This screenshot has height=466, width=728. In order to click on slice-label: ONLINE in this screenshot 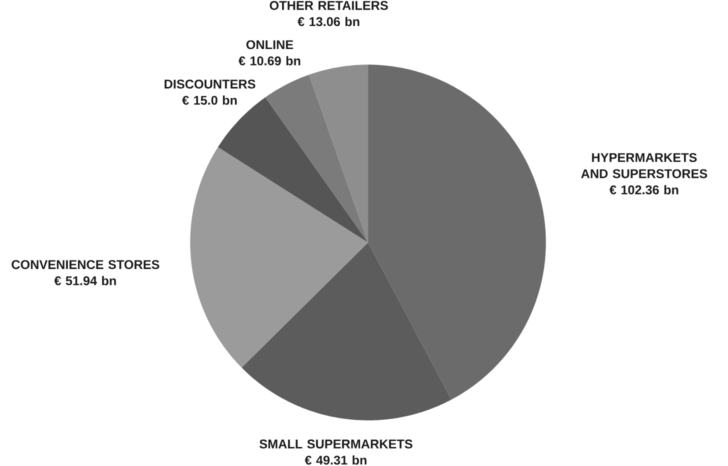, I will do `click(270, 45)`.